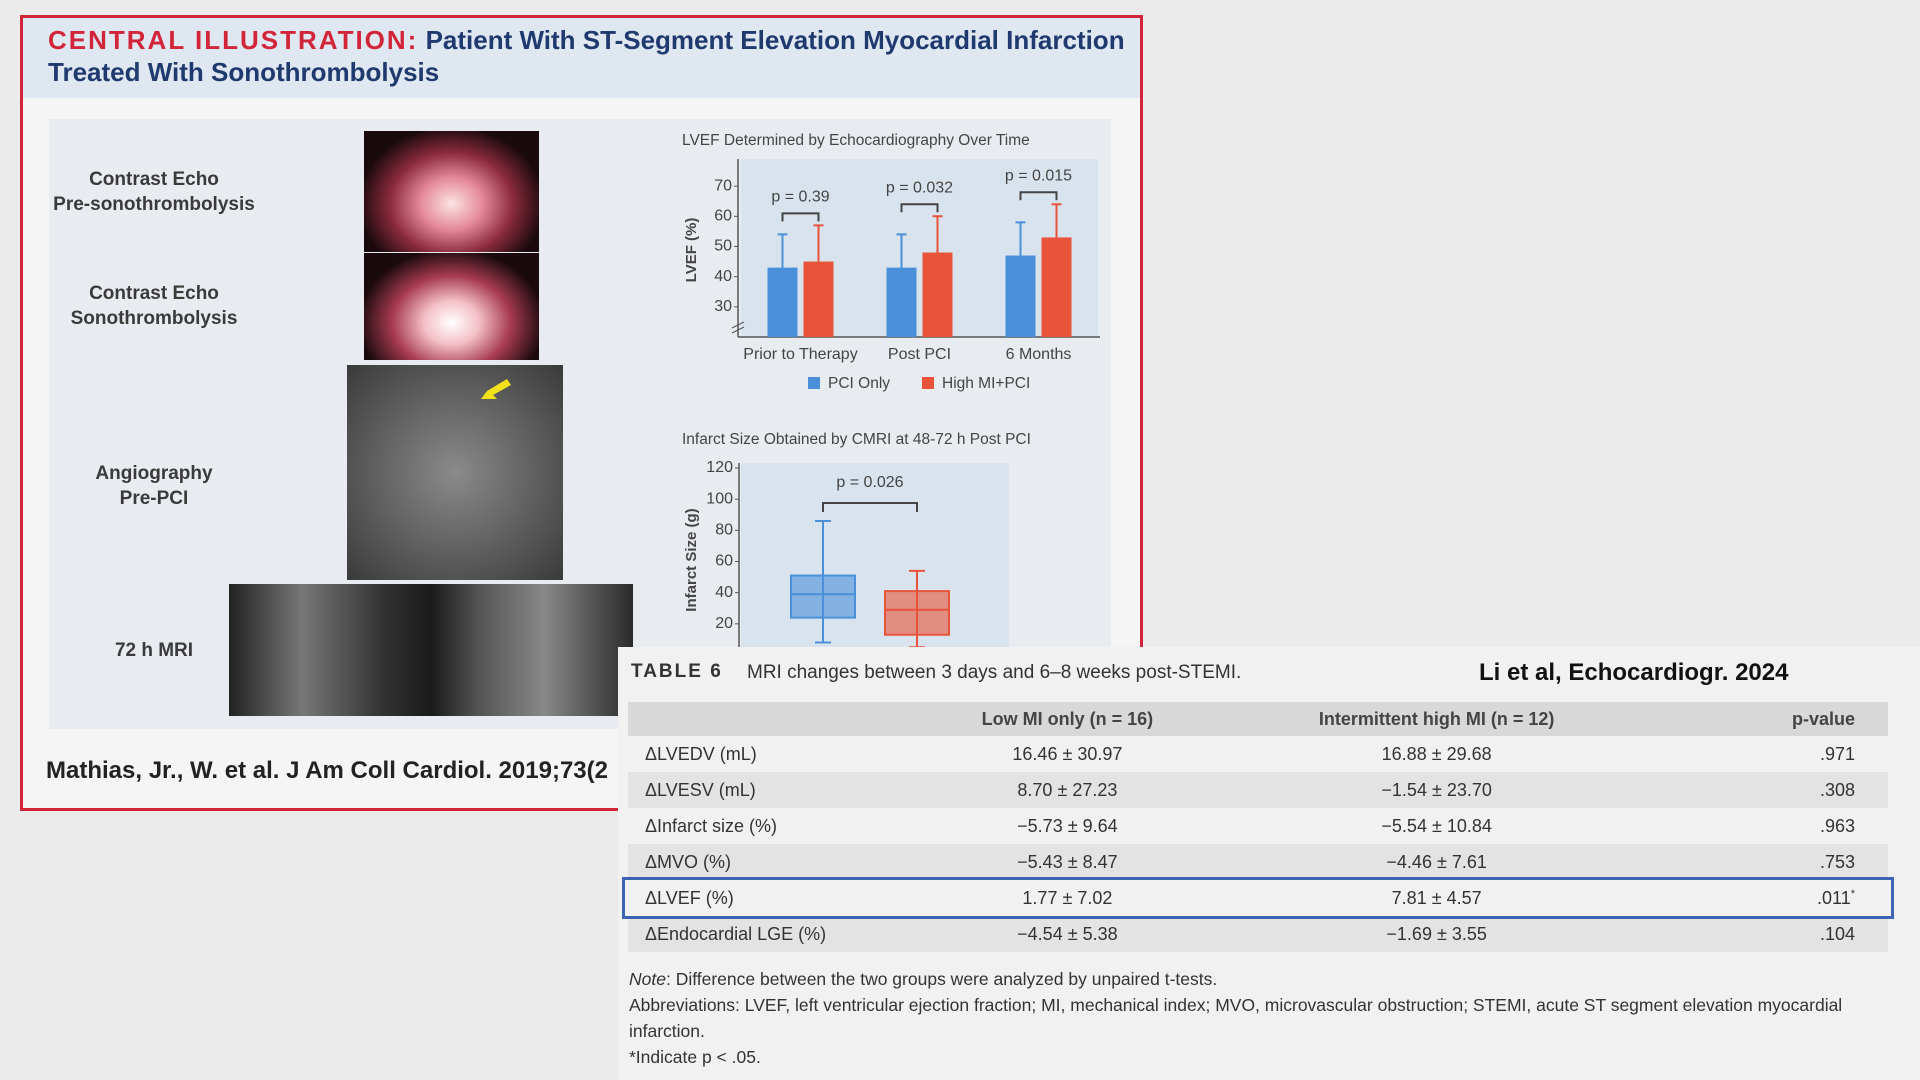  Describe the element at coordinates (1258, 862) in the screenshot. I see `table-row: ΔMVO (%) −5.43 ± 8.47 −4.46 ± 7.61 .753` at that location.